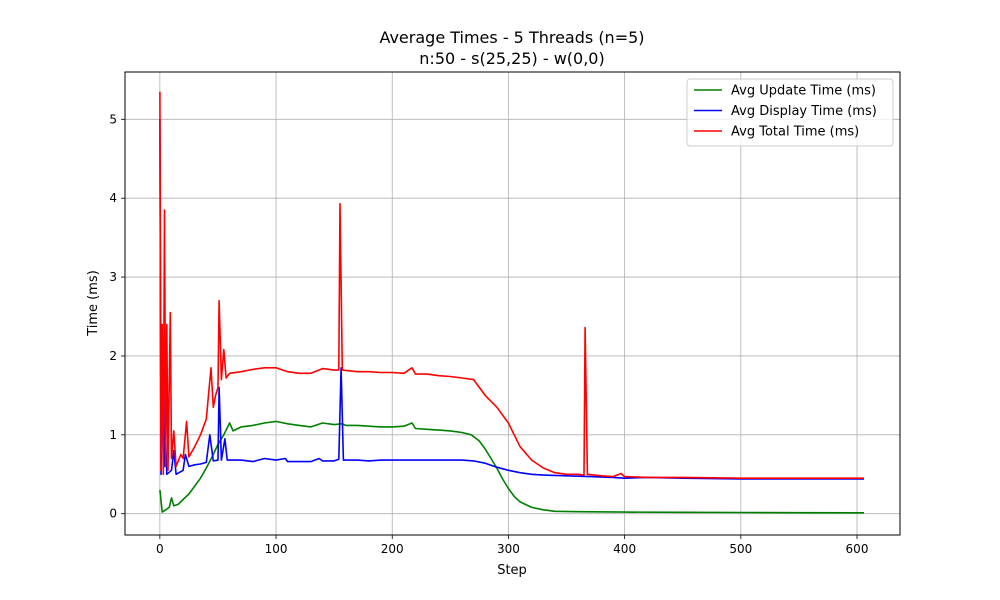  What do you see at coordinates (113, 435) in the screenshot?
I see `y-tick-label: 1` at bounding box center [113, 435].